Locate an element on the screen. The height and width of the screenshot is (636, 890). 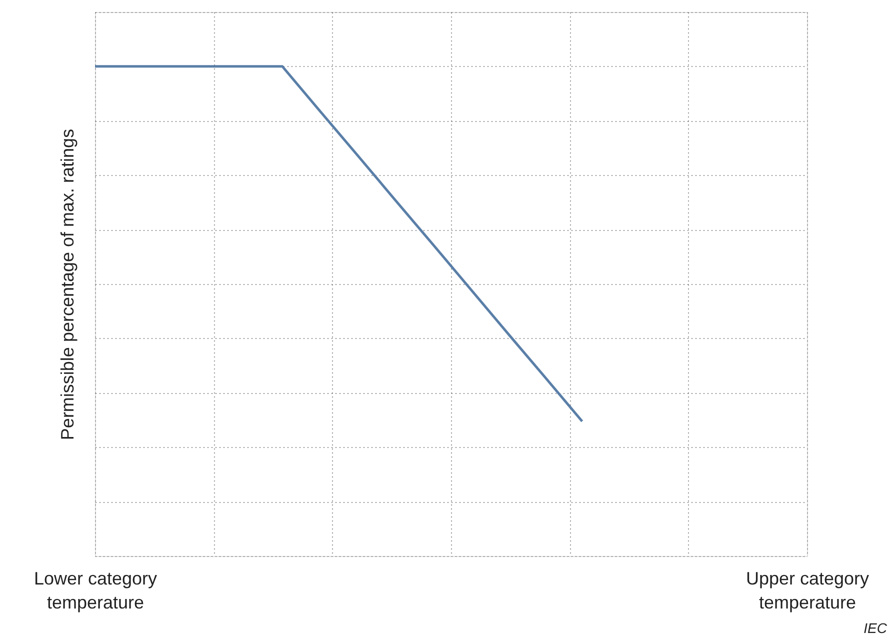
text: IEC is located at coordinates (876, 628).